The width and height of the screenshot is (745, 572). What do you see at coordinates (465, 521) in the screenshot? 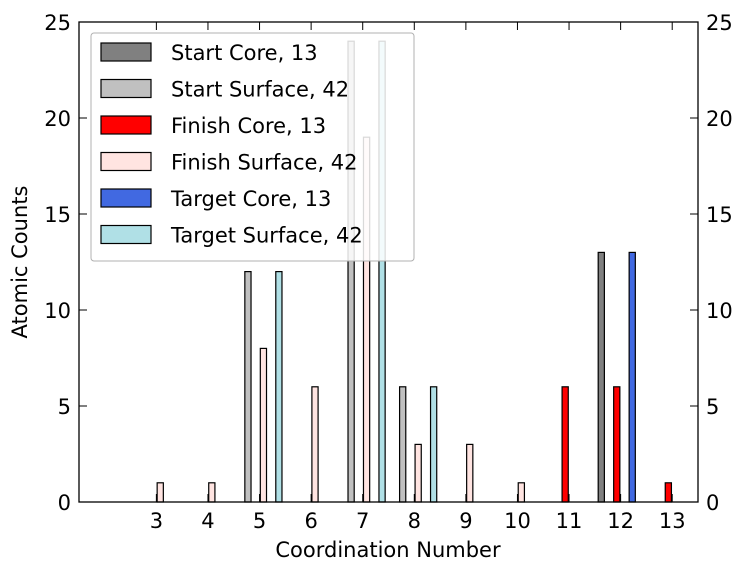
I see `x-tick-label: 9` at bounding box center [465, 521].